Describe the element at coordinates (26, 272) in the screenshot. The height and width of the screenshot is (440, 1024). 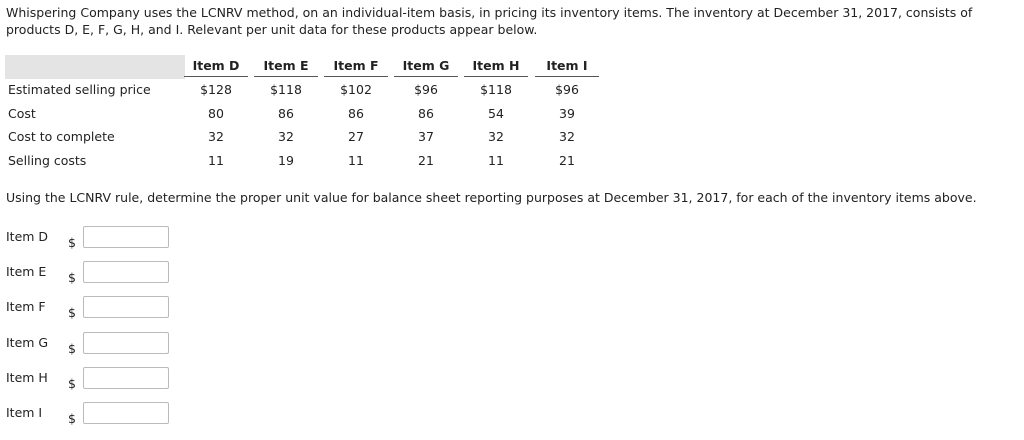
I see `answer-label: Item E` at that location.